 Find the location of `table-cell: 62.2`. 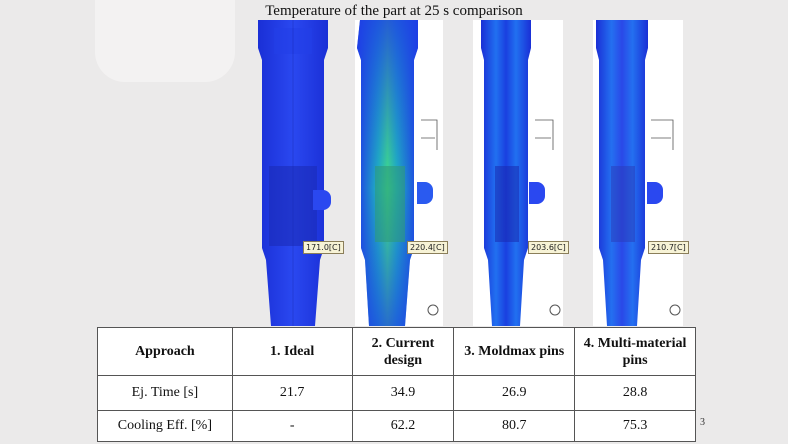

table-cell: 62.2 is located at coordinates (403, 426).